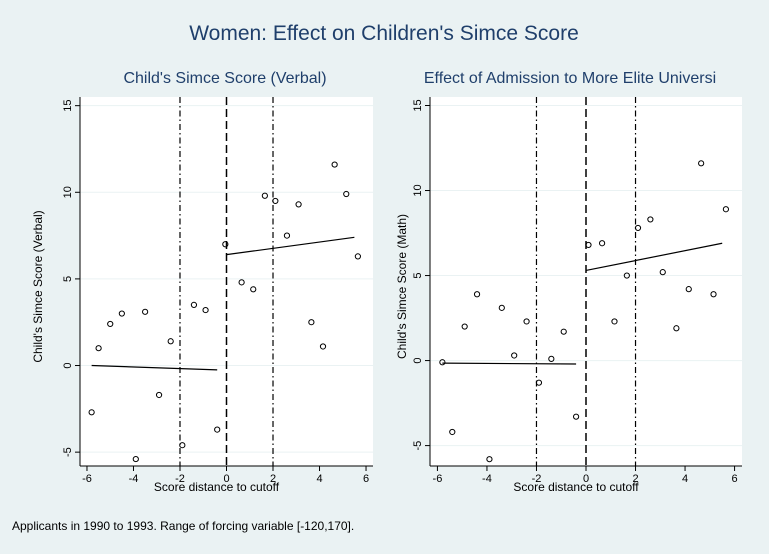 Image resolution: width=769 pixels, height=554 pixels. What do you see at coordinates (418, 190) in the screenshot?
I see `panel-2-y-tick-label: 10` at bounding box center [418, 190].